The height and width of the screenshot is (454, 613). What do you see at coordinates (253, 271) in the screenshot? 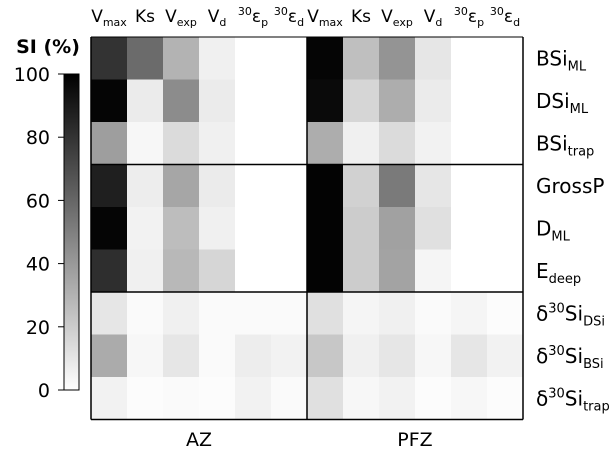
I see `heatmap-cell-az-r5-c4` at bounding box center [253, 271].